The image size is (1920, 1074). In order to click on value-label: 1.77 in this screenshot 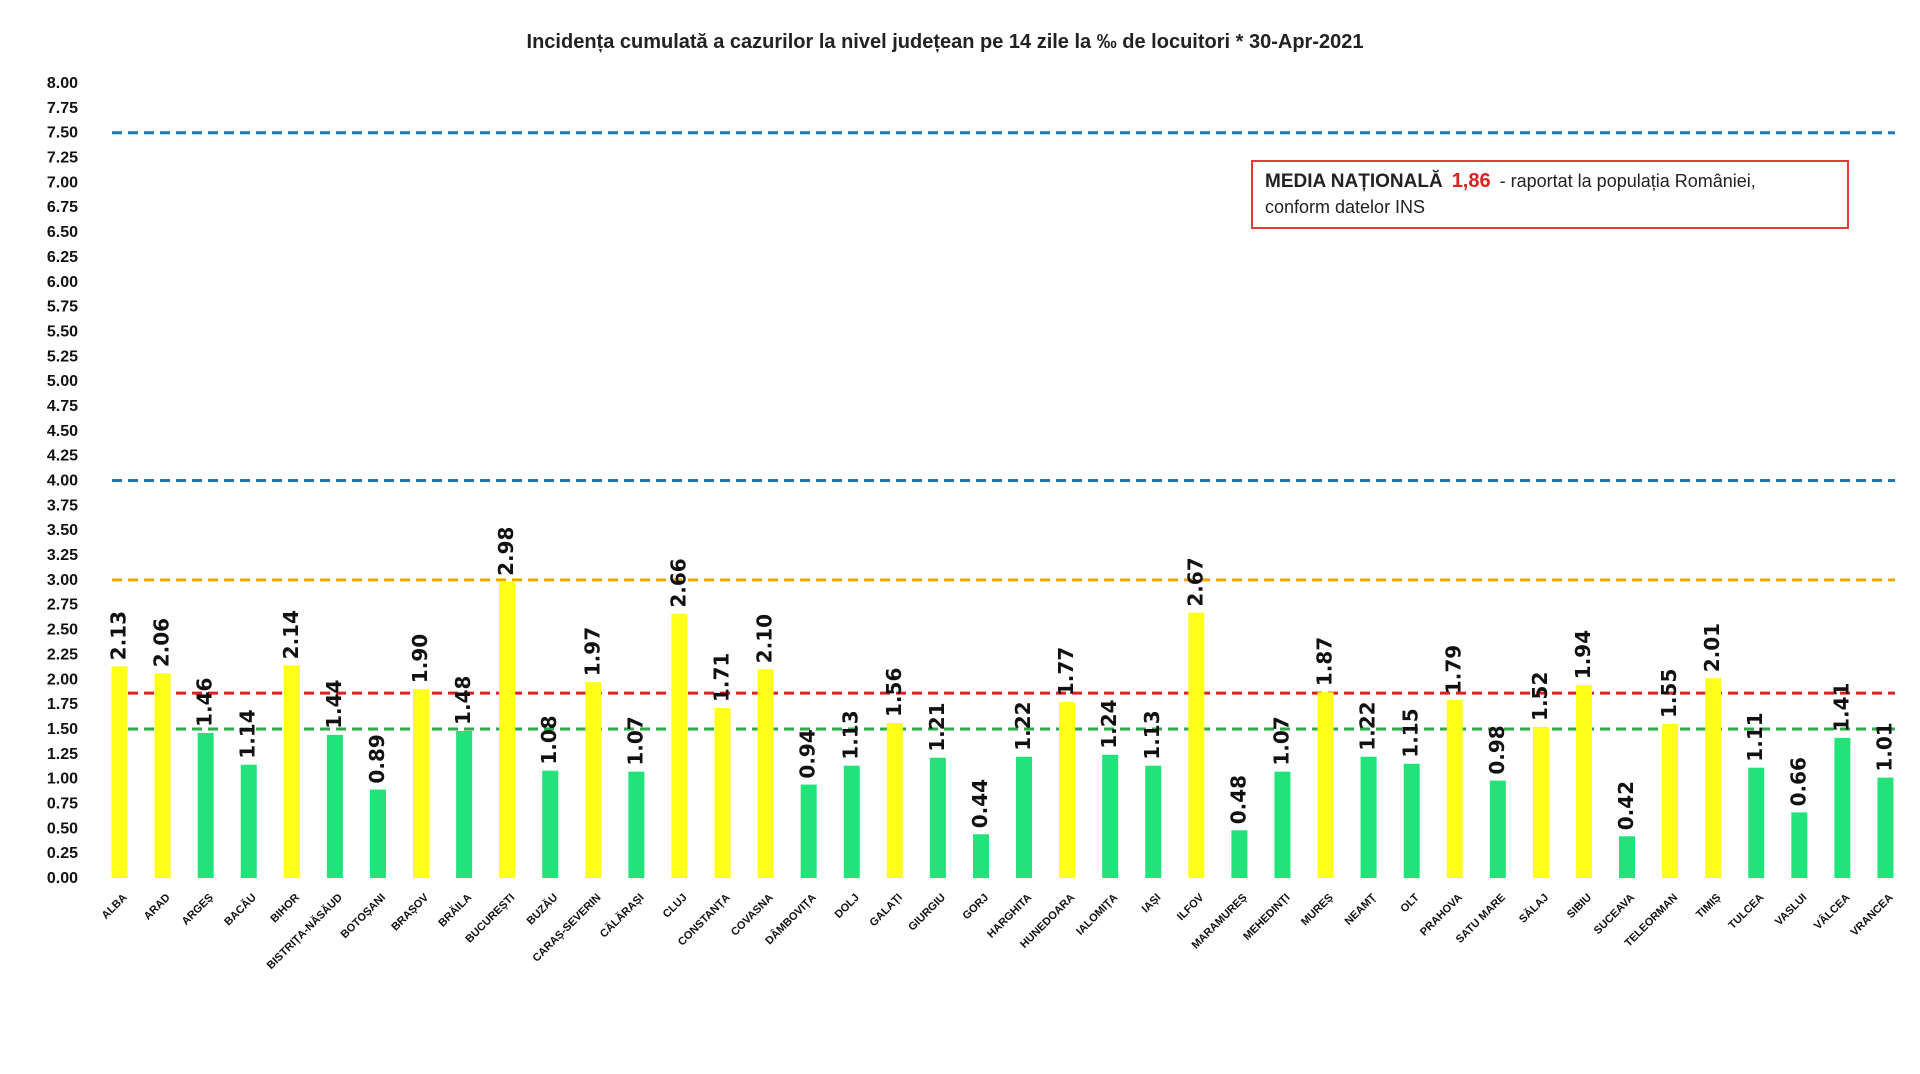, I will do `click(1066, 671)`.